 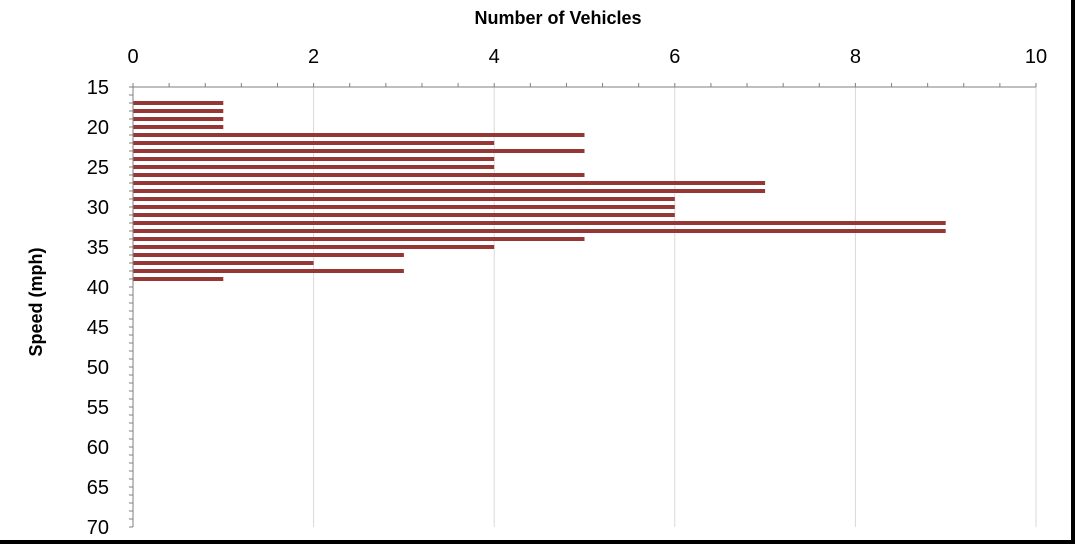 What do you see at coordinates (494, 57) in the screenshot?
I see `x-tick-label-2: 4` at bounding box center [494, 57].